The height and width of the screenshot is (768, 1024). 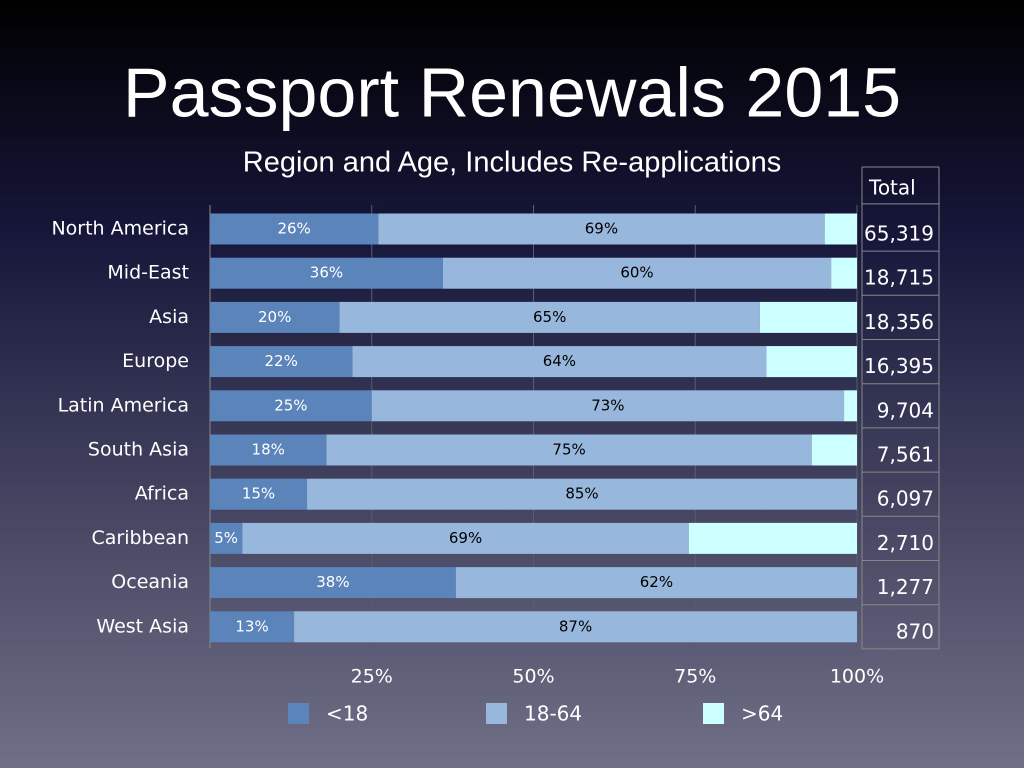 I want to click on x-tick-label: 100%, so click(x=857, y=677).